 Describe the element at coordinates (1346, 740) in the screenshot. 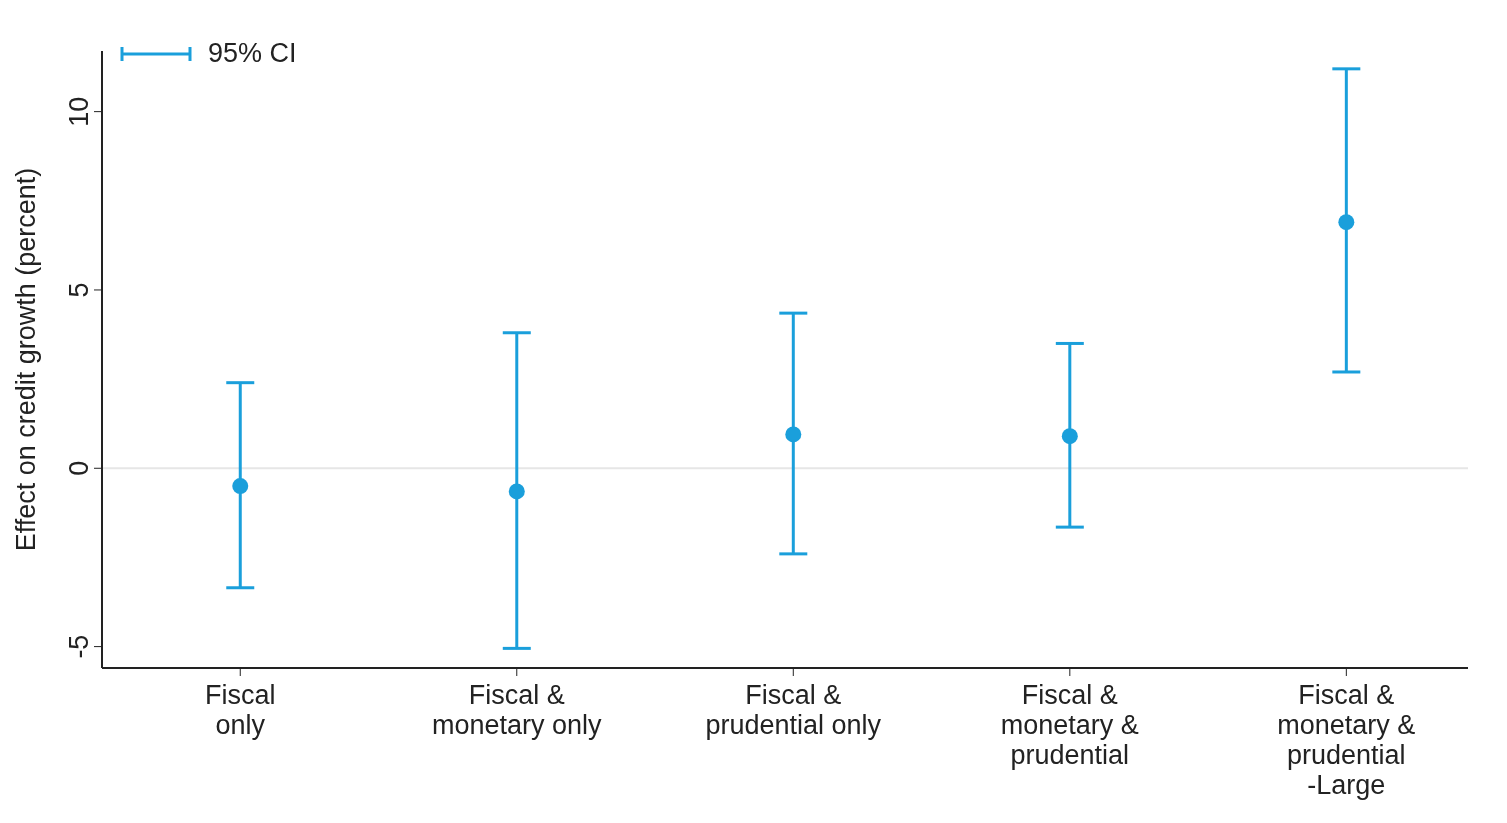

I see `x-tick-label: Fiscal & monetary & prudential -Large` at that location.